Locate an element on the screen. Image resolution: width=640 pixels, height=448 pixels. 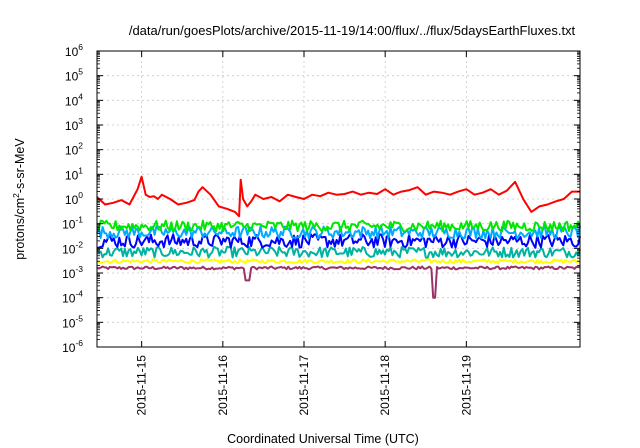
y-tick-exponent: 3 is located at coordinates (80, 121).